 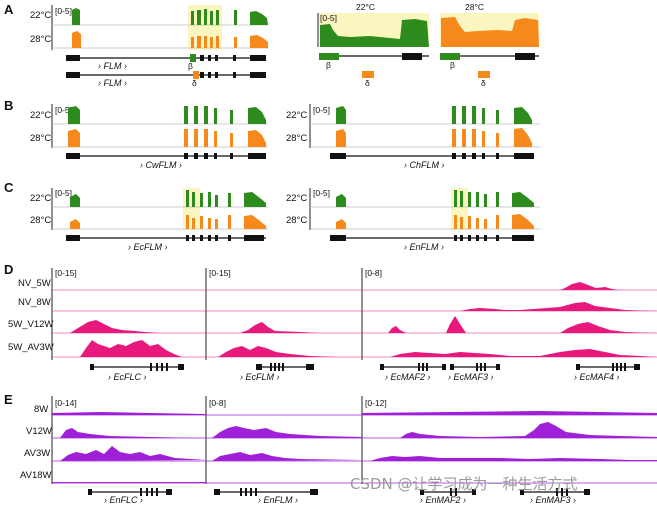 I want to click on panel-c-scale-2: [0-5], so click(x=321, y=193).